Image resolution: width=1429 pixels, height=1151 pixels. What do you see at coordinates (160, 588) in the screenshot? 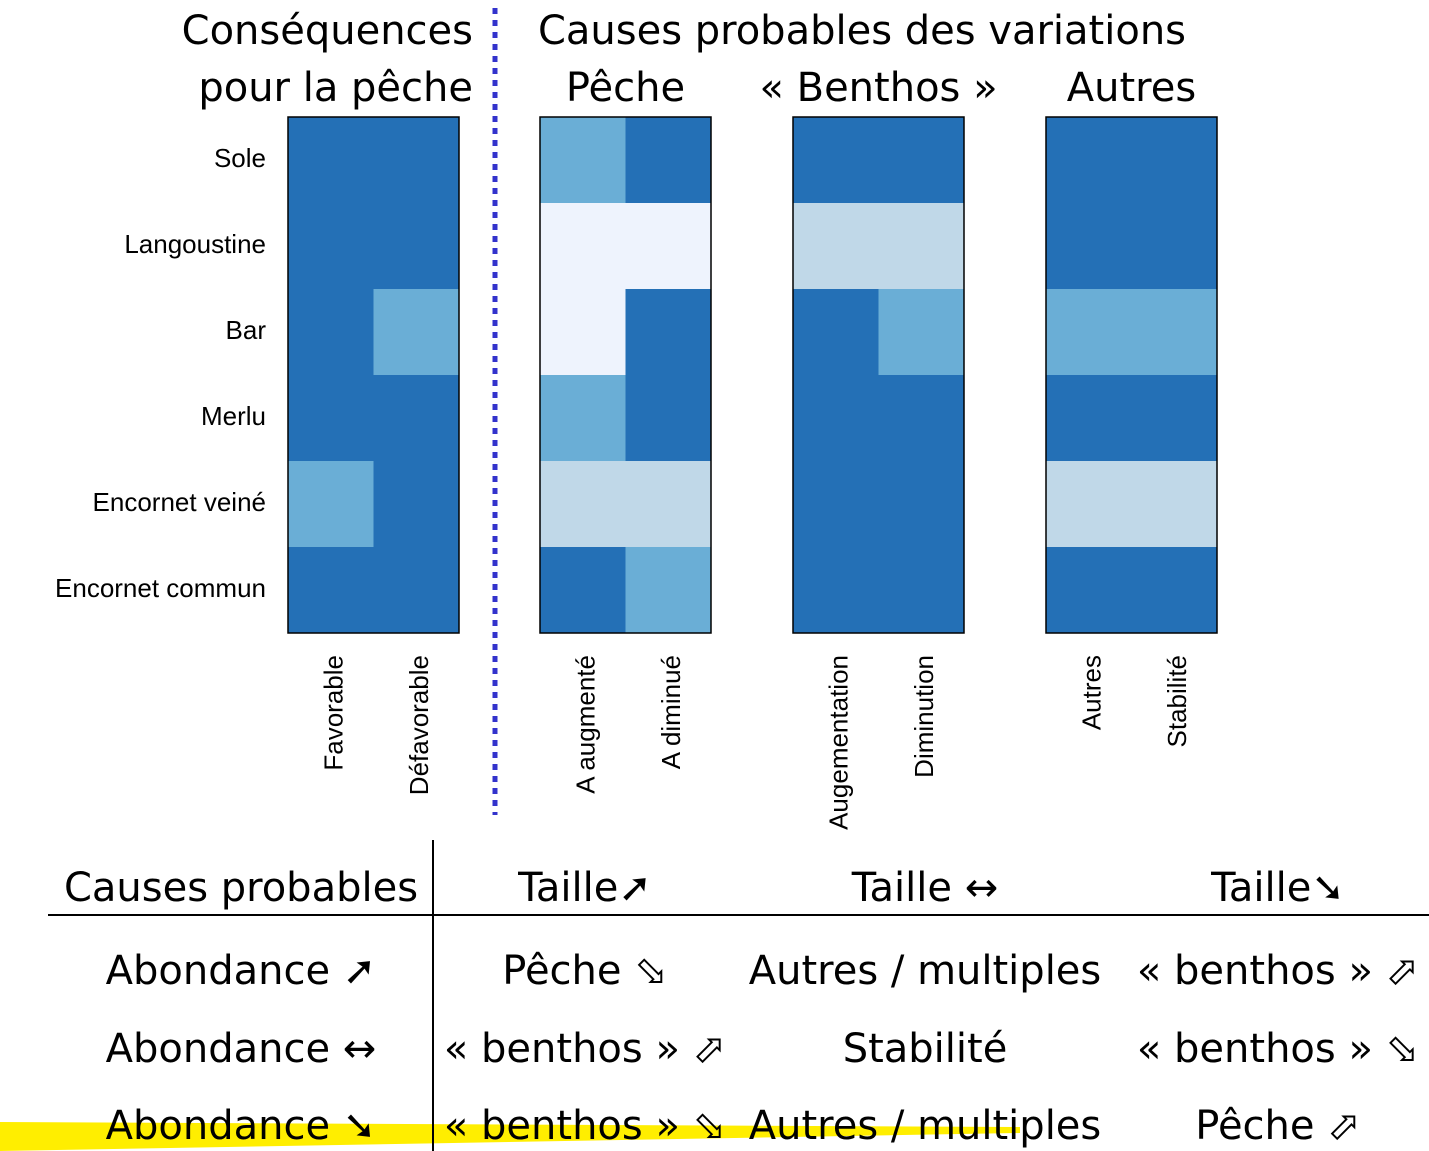
I see `row-label: Encornet commun` at bounding box center [160, 588].